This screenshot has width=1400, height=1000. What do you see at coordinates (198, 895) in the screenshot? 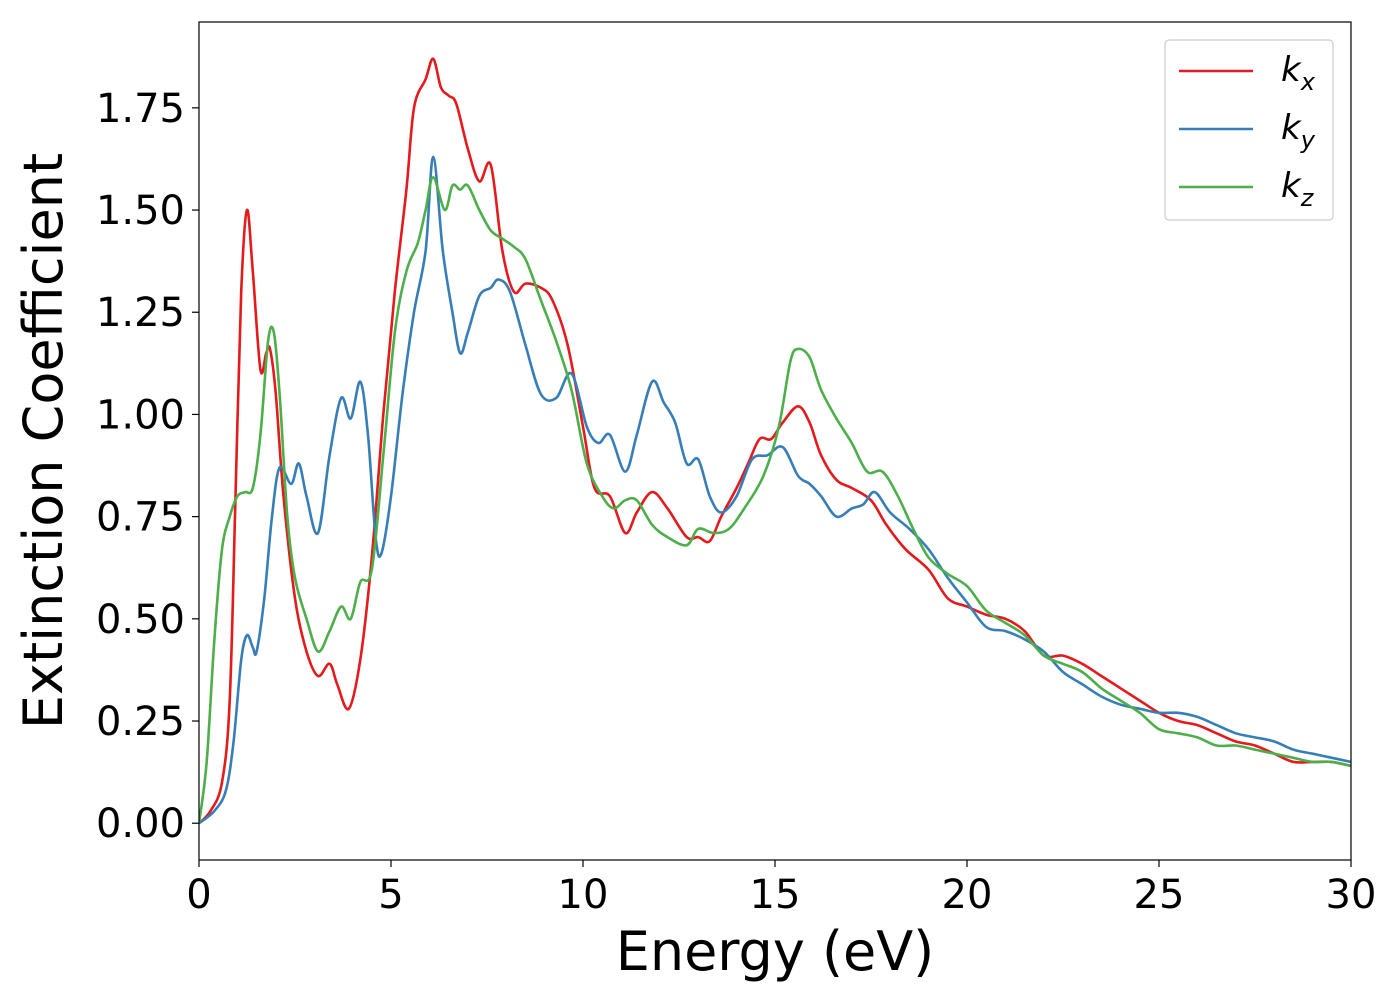
I see `x-tick-label: 0` at bounding box center [198, 895].